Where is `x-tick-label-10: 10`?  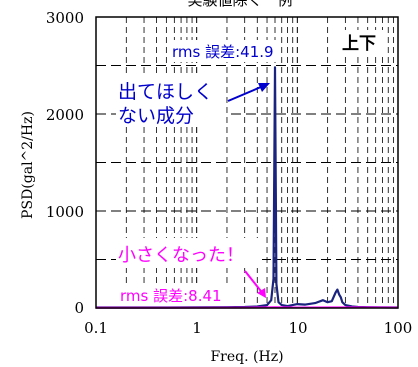 x-tick-label-10: 10 is located at coordinates (297, 328).